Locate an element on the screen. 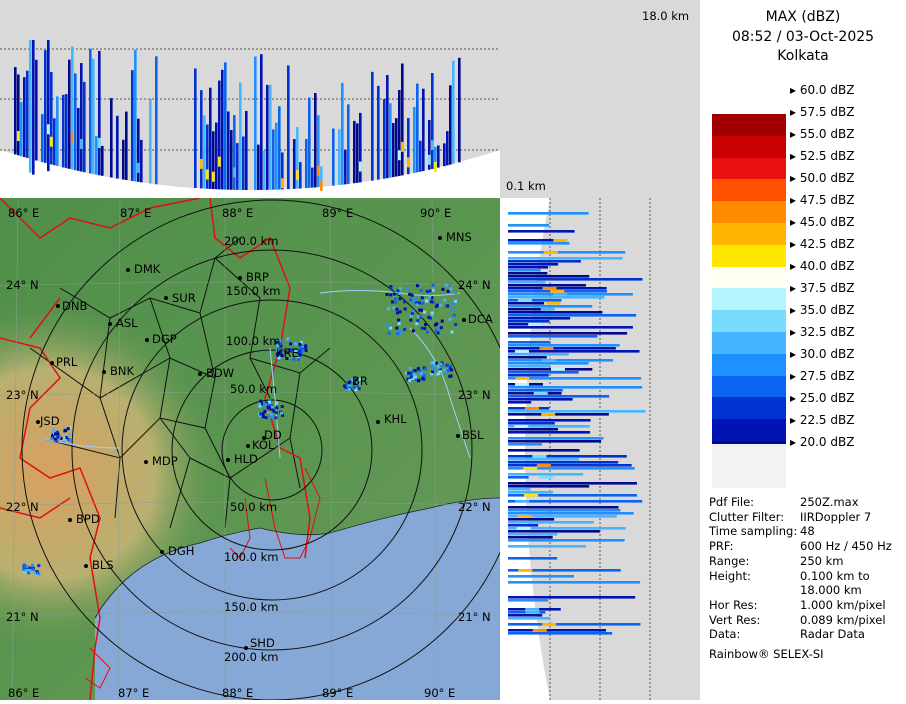  info-key: Data: is located at coordinates (725, 634).